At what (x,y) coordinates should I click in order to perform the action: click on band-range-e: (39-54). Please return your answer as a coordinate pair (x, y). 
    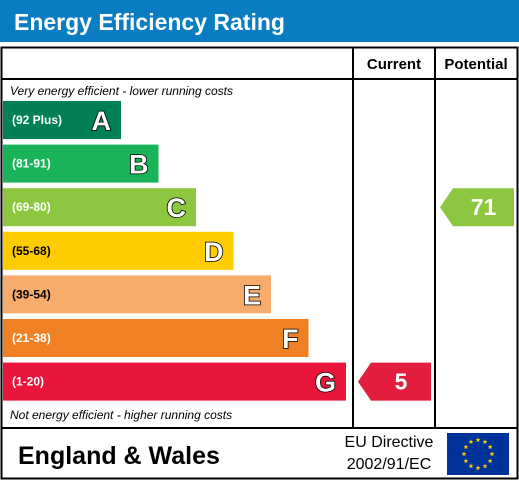
    Looking at the image, I should click on (31, 294).